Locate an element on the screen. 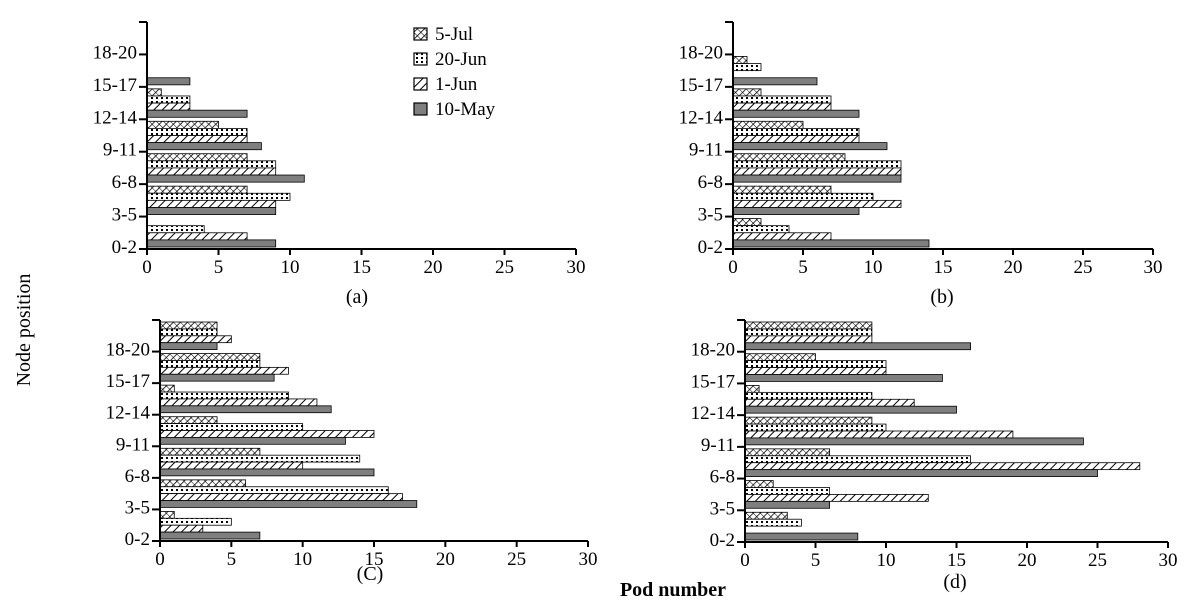 This screenshot has height=603, width=1188. x-axis-label: Pod number is located at coordinates (673, 590).